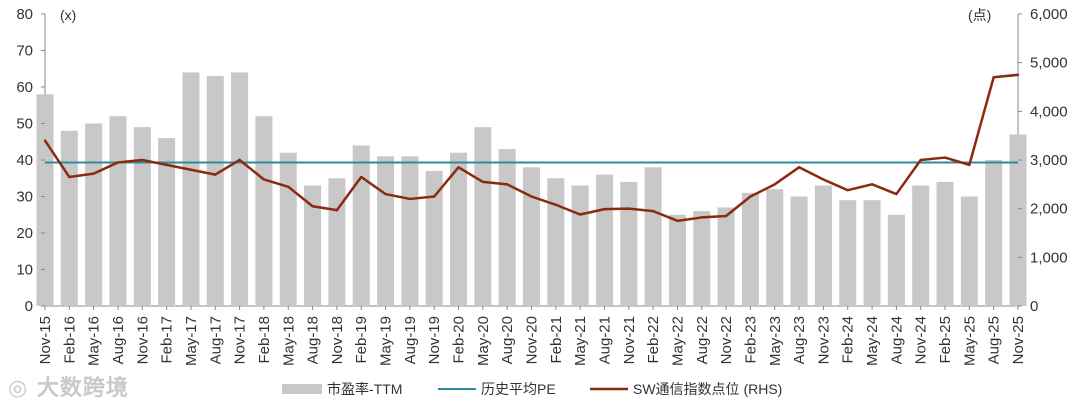 This screenshot has width=1080, height=409. Describe the element at coordinates (364, 389) in the screenshot. I see `legend-label-pe-ttm: 市盈率-TTM` at that location.